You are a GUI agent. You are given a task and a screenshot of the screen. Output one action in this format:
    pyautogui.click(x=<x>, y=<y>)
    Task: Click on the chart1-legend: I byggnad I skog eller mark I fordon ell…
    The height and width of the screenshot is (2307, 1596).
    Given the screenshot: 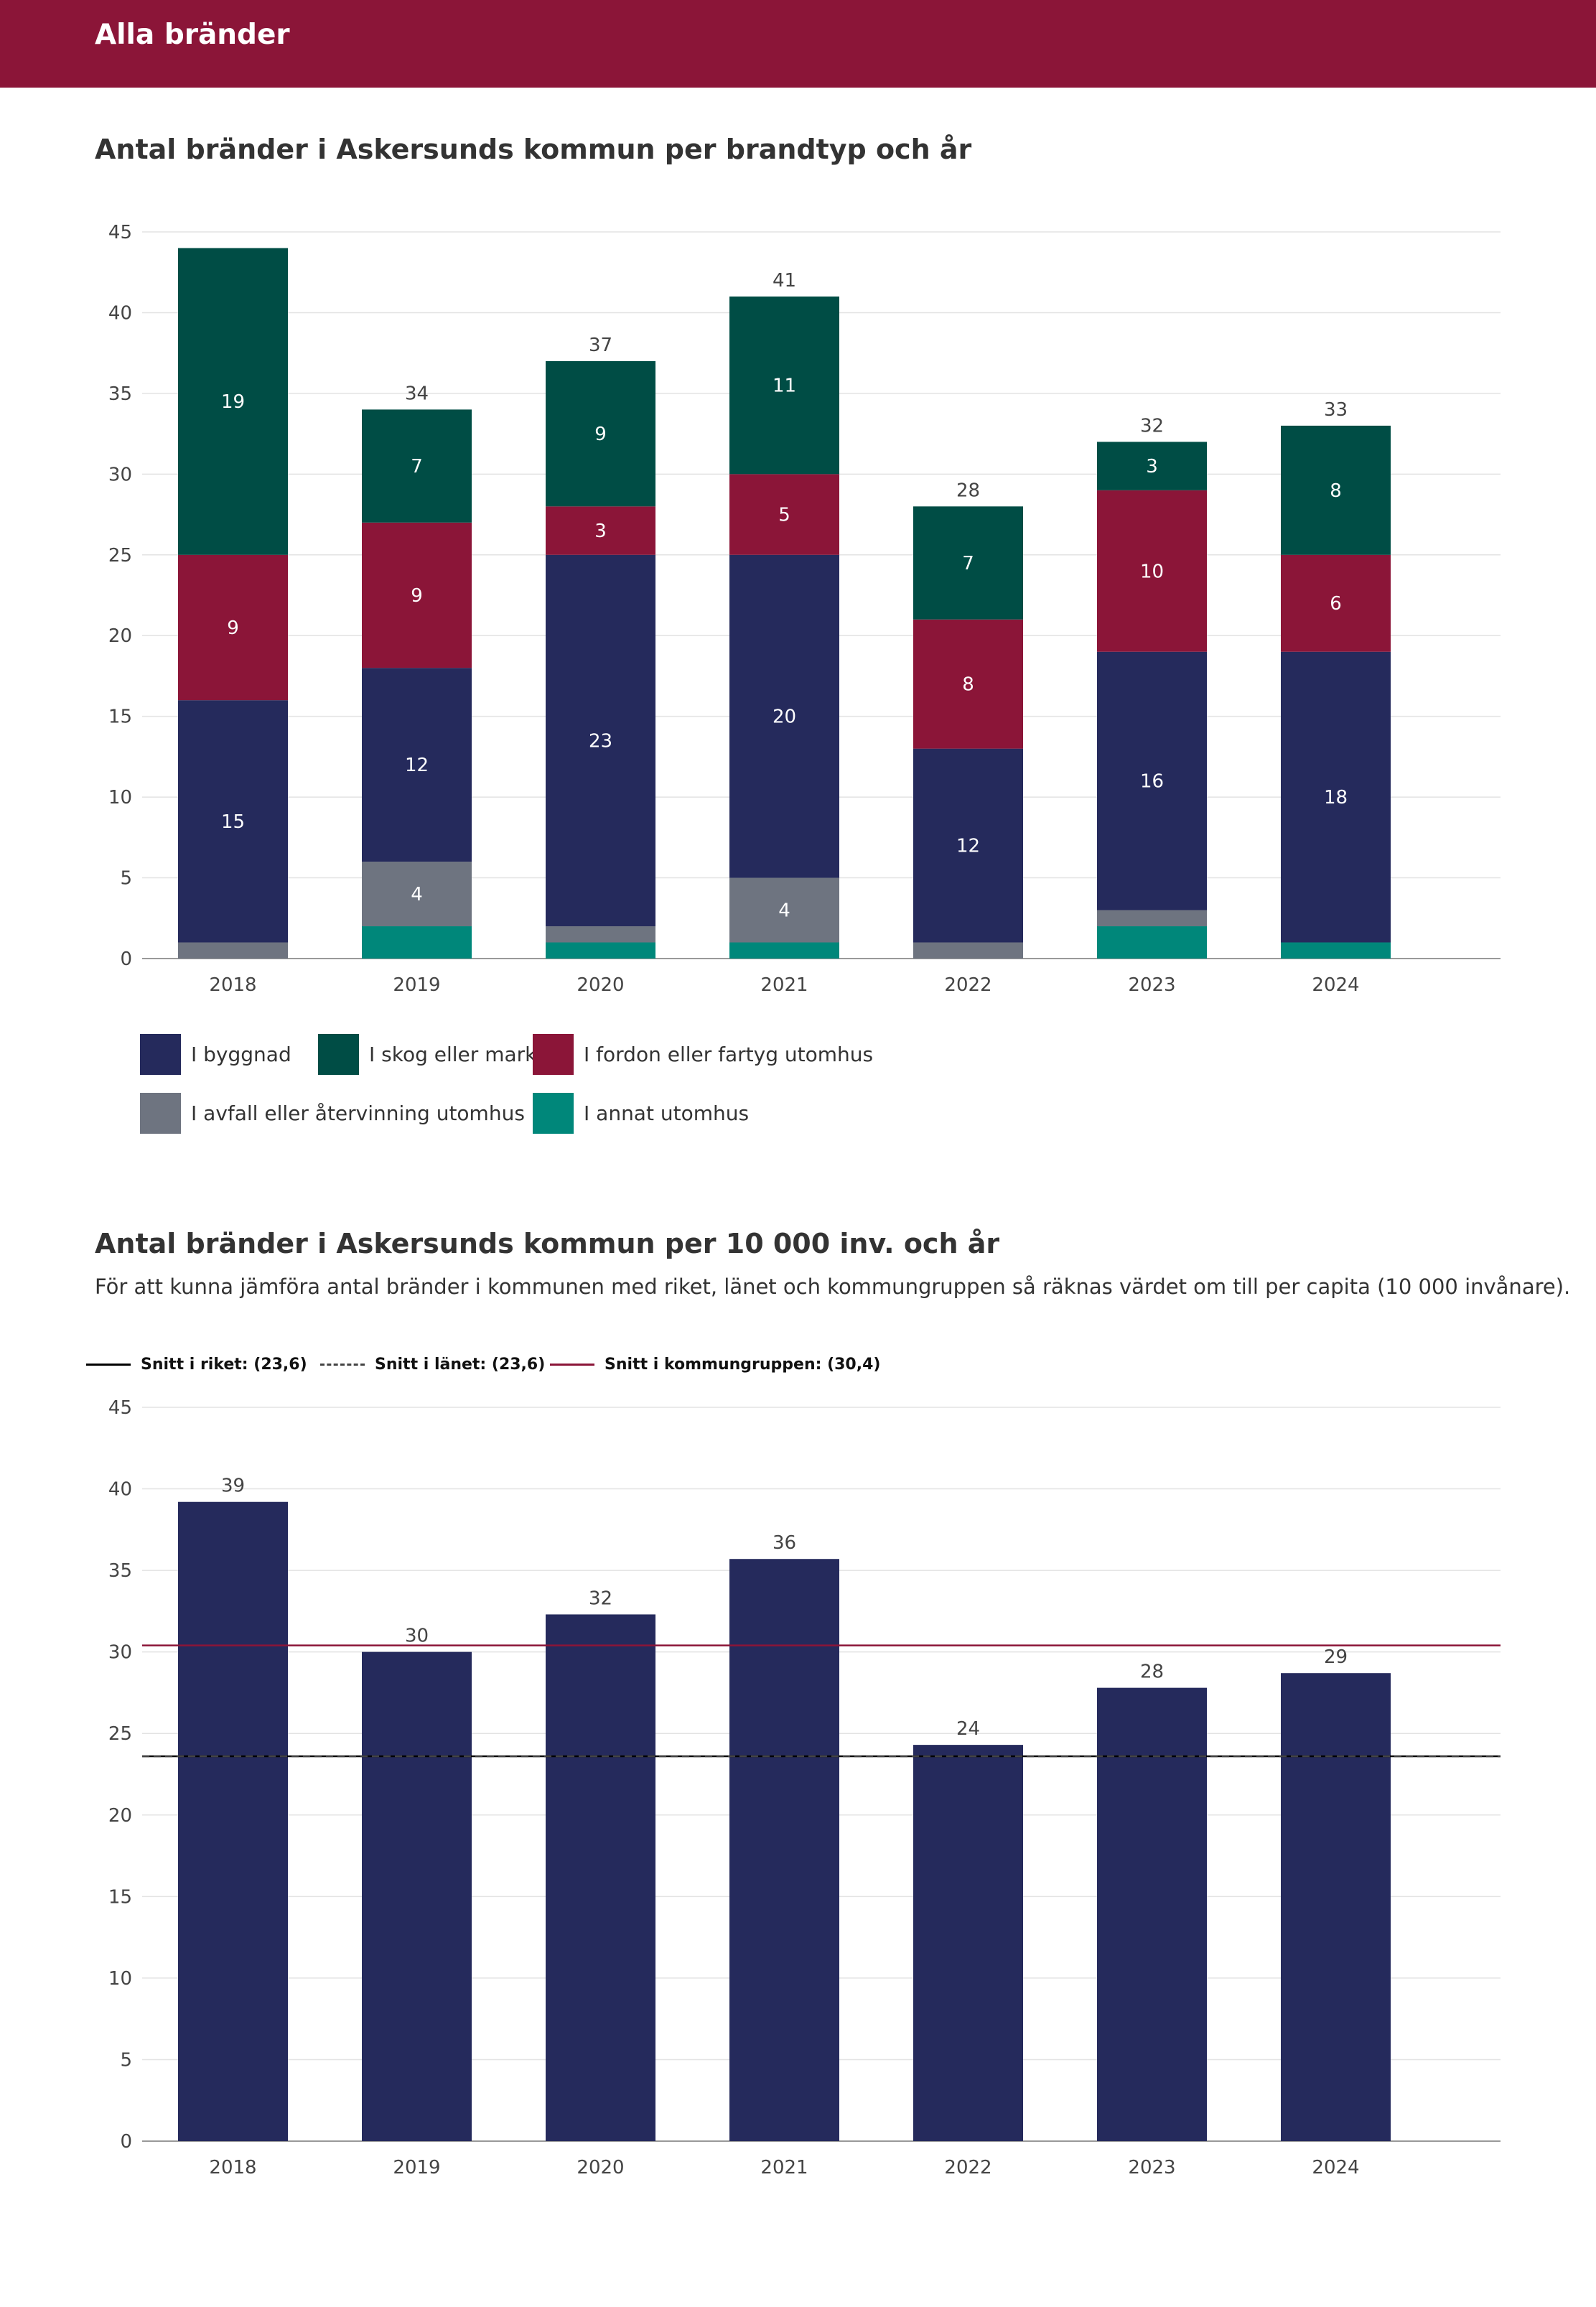 What is the action you would take?
    pyautogui.click(x=642, y=1088)
    